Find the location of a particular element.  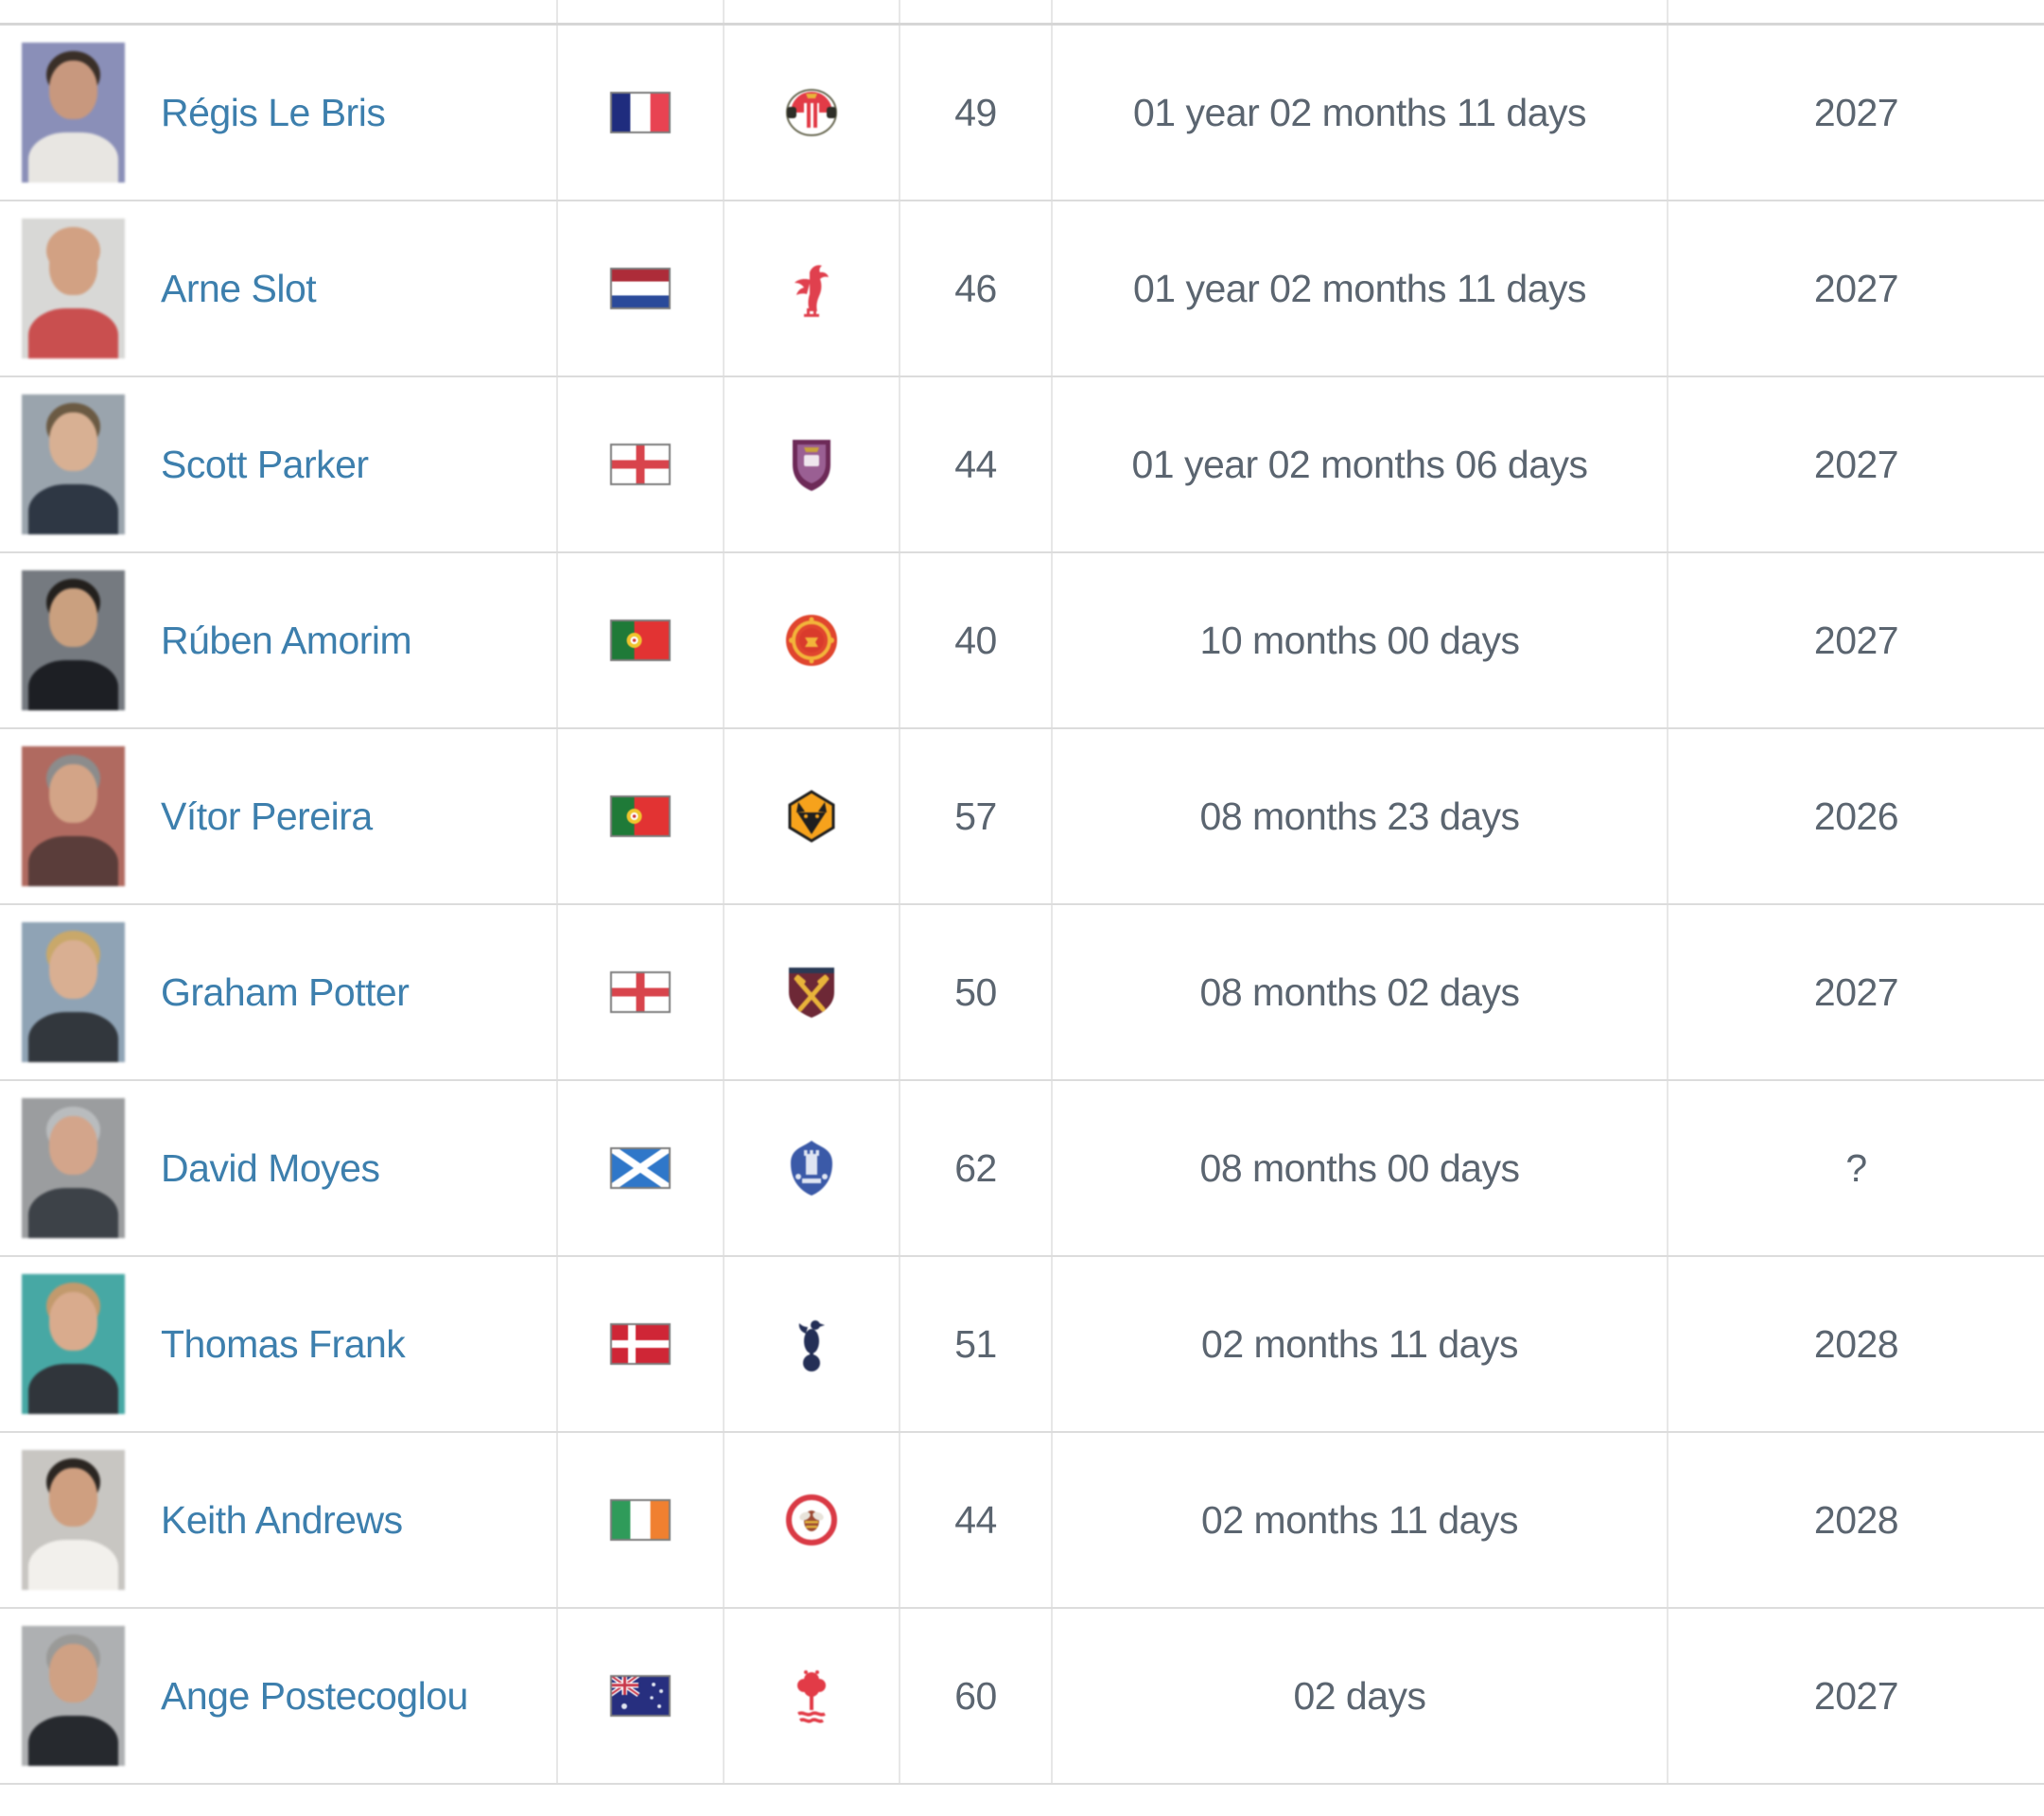

manager-cell: Rúben Amorim is located at coordinates (279, 640).